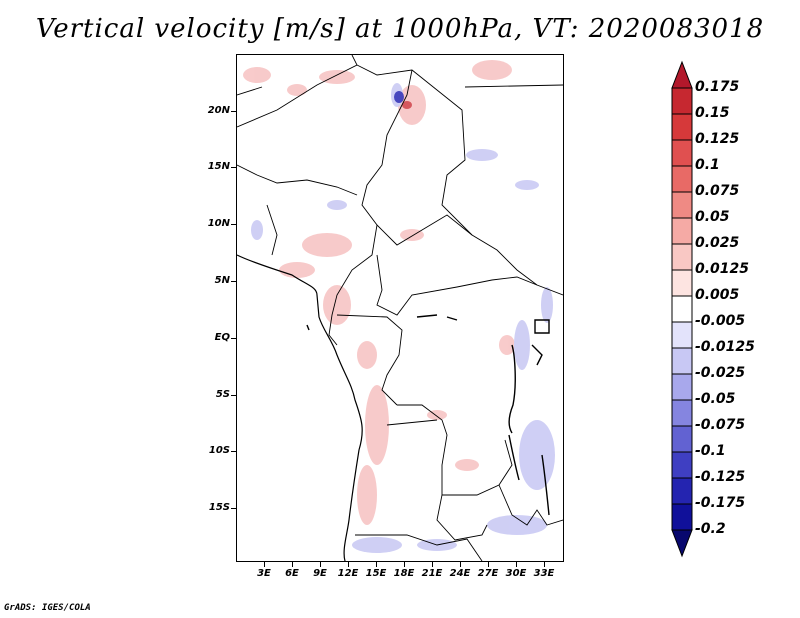 The width and height of the screenshot is (800, 618). I want to click on lat-label-10n: 10N, so click(218, 223).